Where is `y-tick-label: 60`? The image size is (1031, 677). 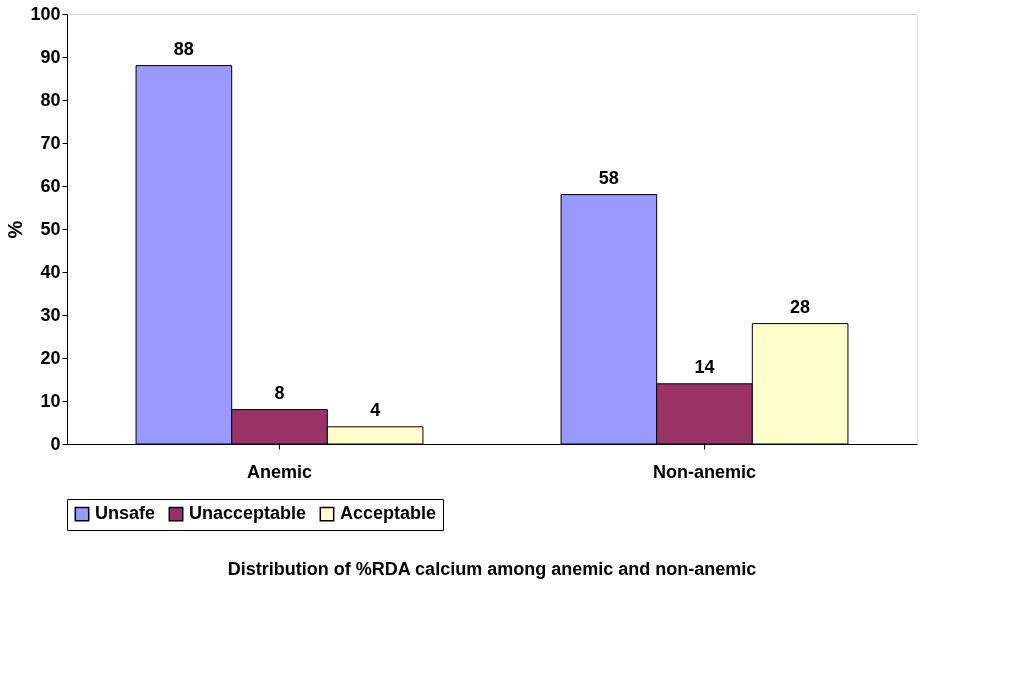
y-tick-label: 60 is located at coordinates (50, 185).